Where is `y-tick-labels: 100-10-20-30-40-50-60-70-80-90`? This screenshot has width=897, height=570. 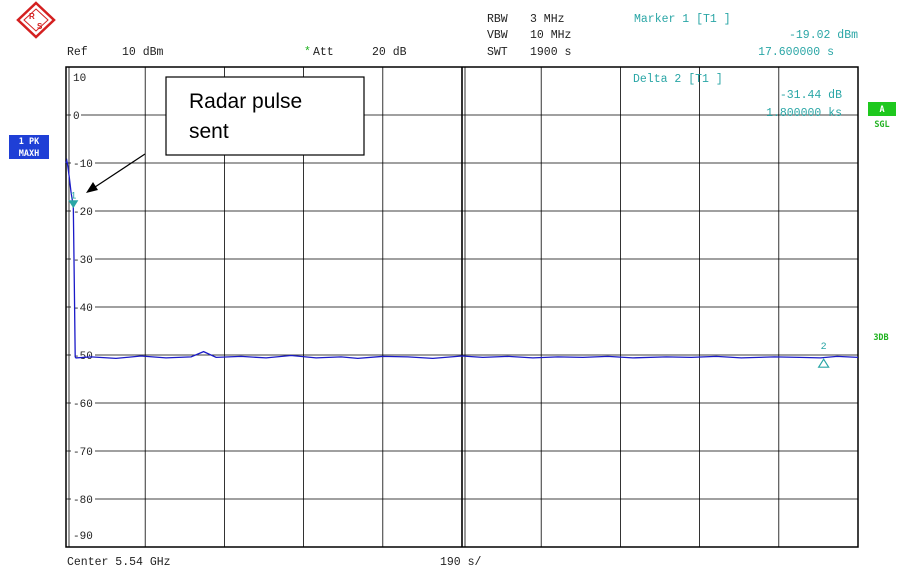
y-tick-labels: 100-10-20-30-40-50-60-70-80-90 is located at coordinates (83, 307).